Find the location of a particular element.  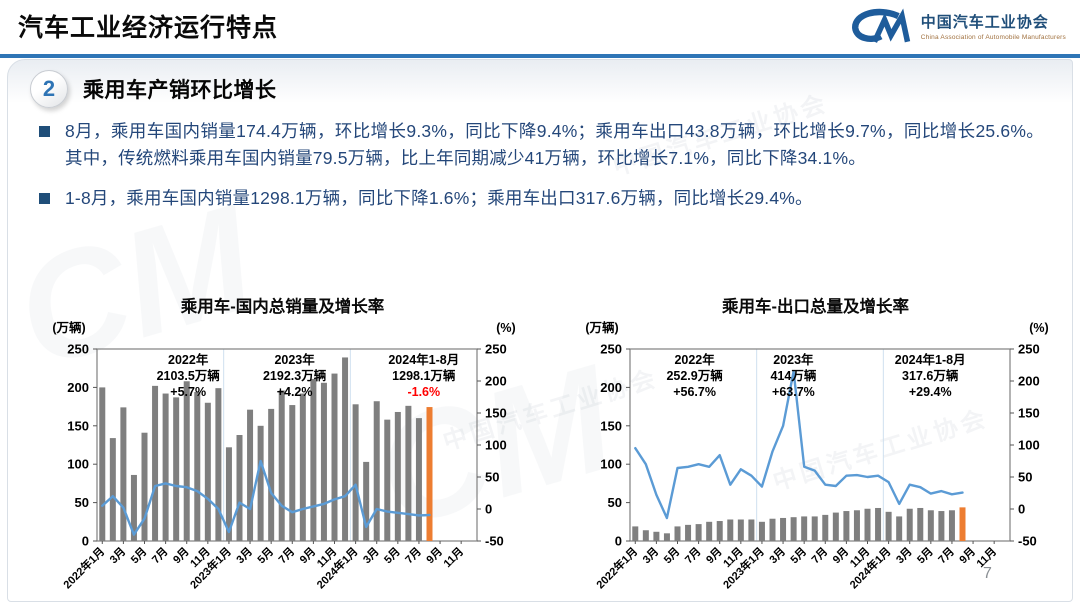

svg-text: 1298.1万辆 is located at coordinates (424, 375).